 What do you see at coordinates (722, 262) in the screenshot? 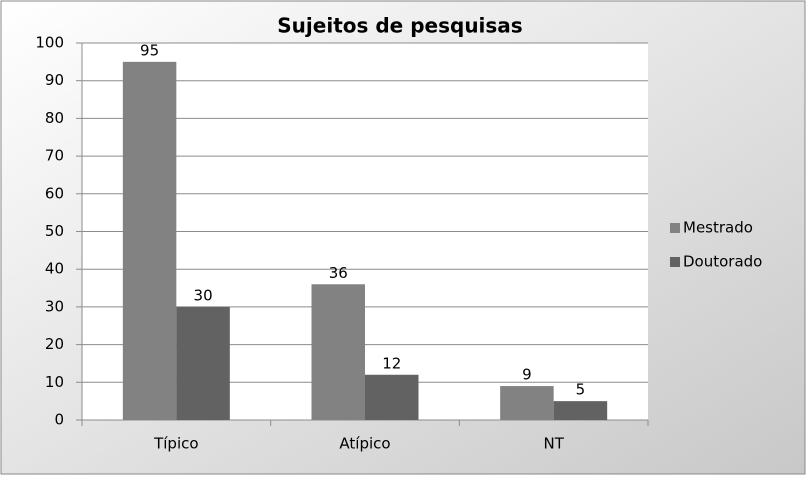
I see `legend-label: Doutorado` at bounding box center [722, 262].